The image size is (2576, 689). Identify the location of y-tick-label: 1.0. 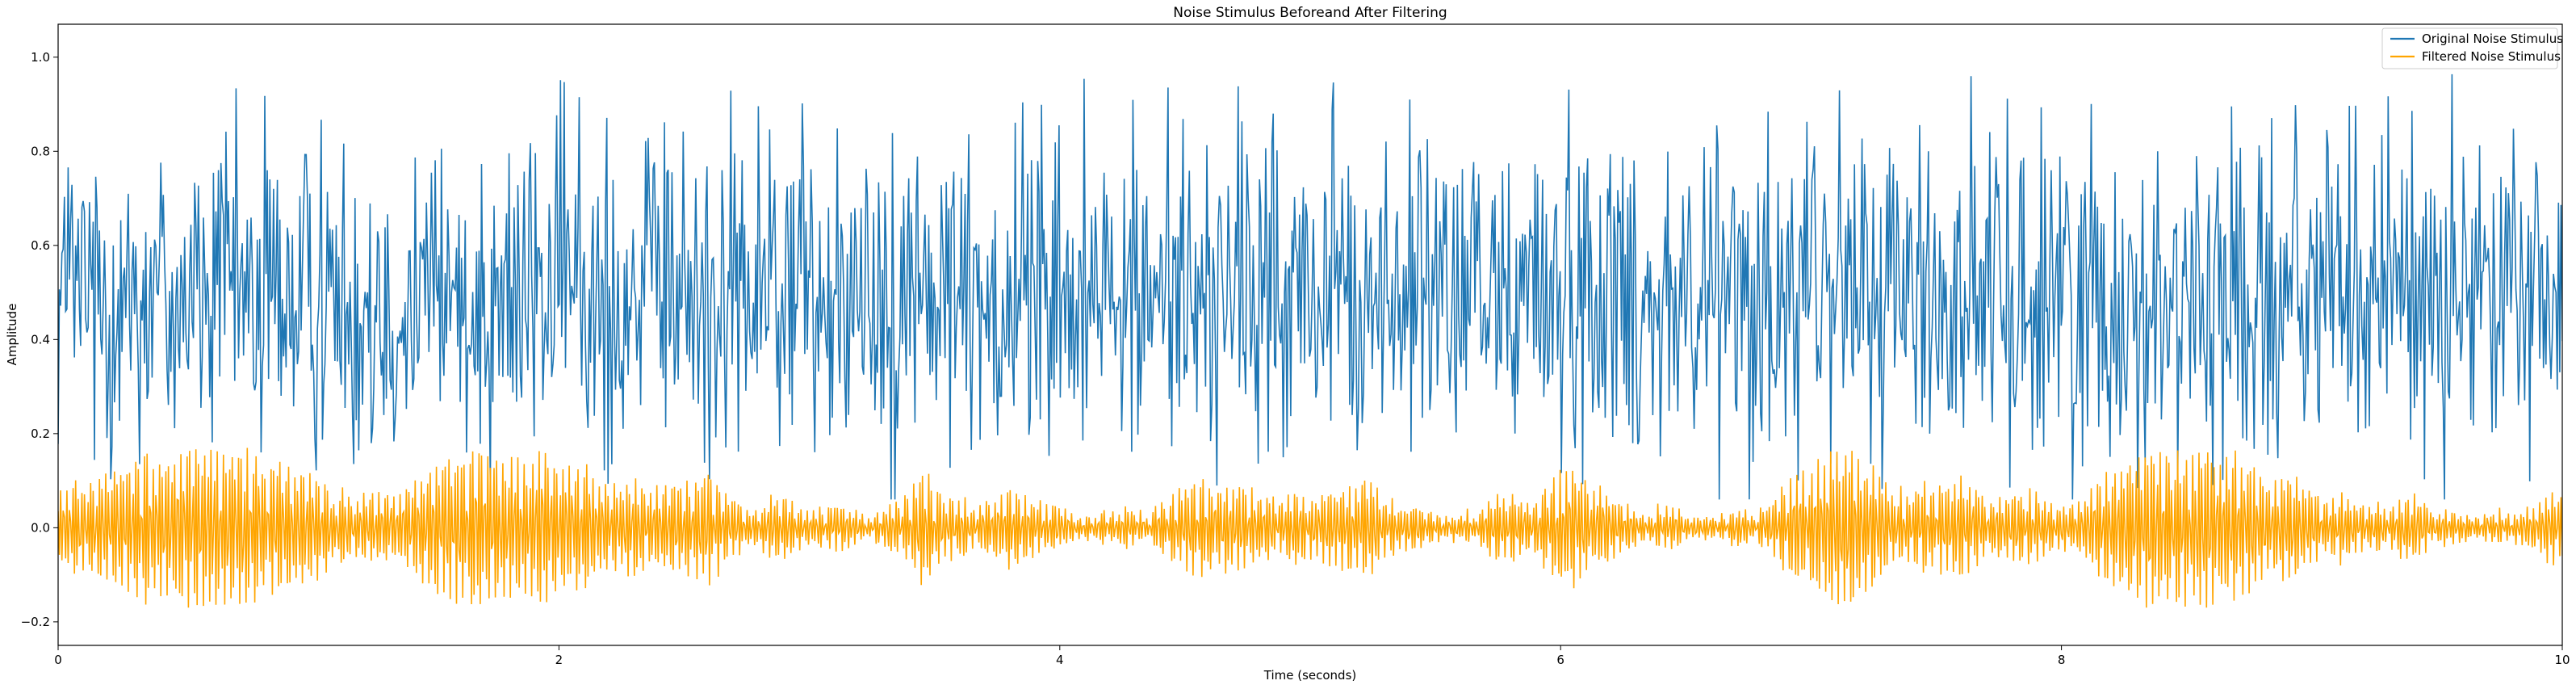
(40, 57).